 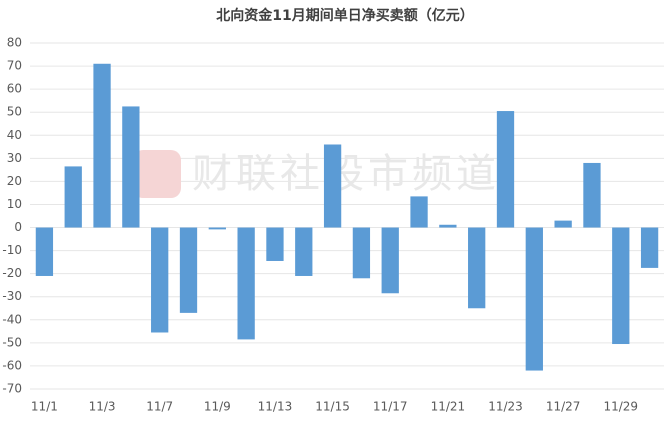 What do you see at coordinates (14, 89) in the screenshot?
I see `y-tick-label: 60` at bounding box center [14, 89].